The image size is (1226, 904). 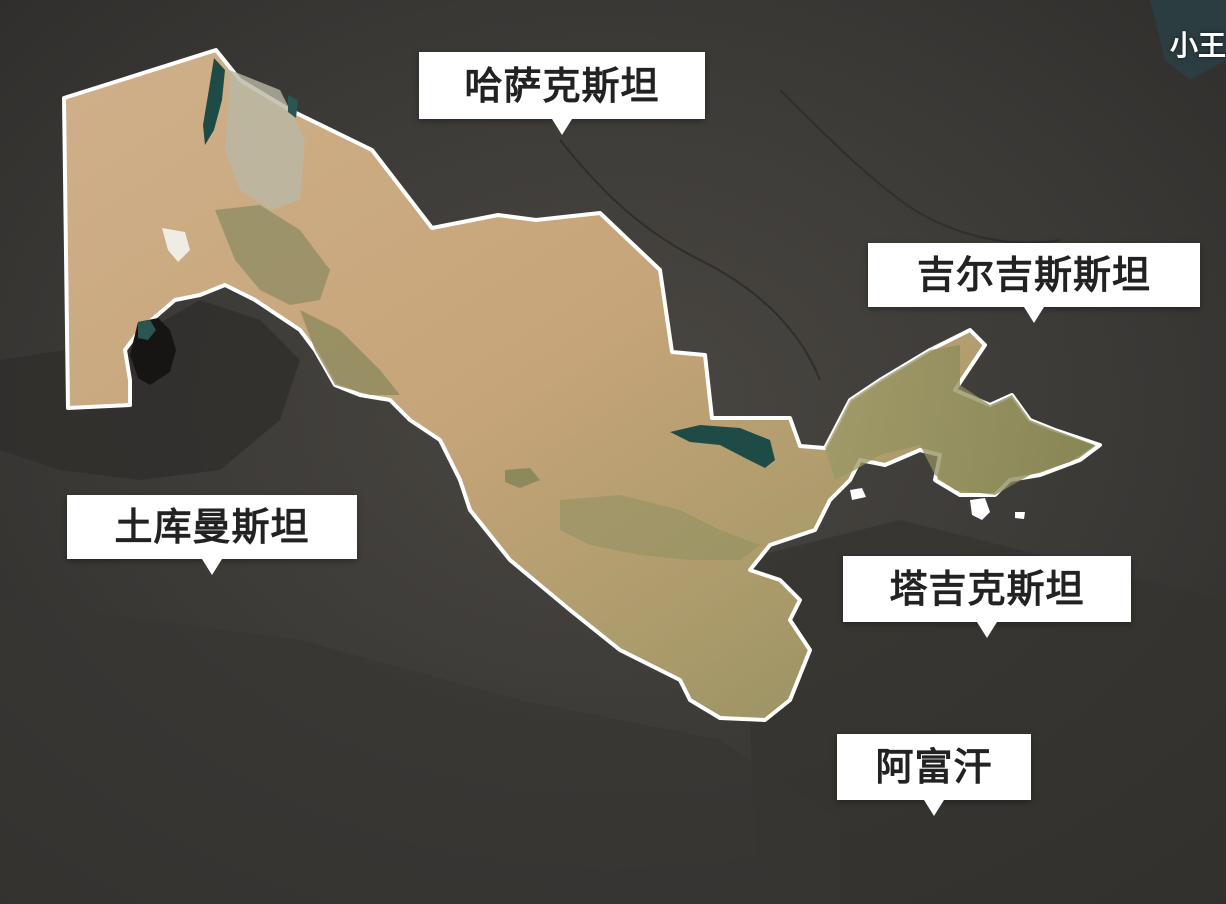 What do you see at coordinates (265, 140) in the screenshot?
I see `aral-seabed` at bounding box center [265, 140].